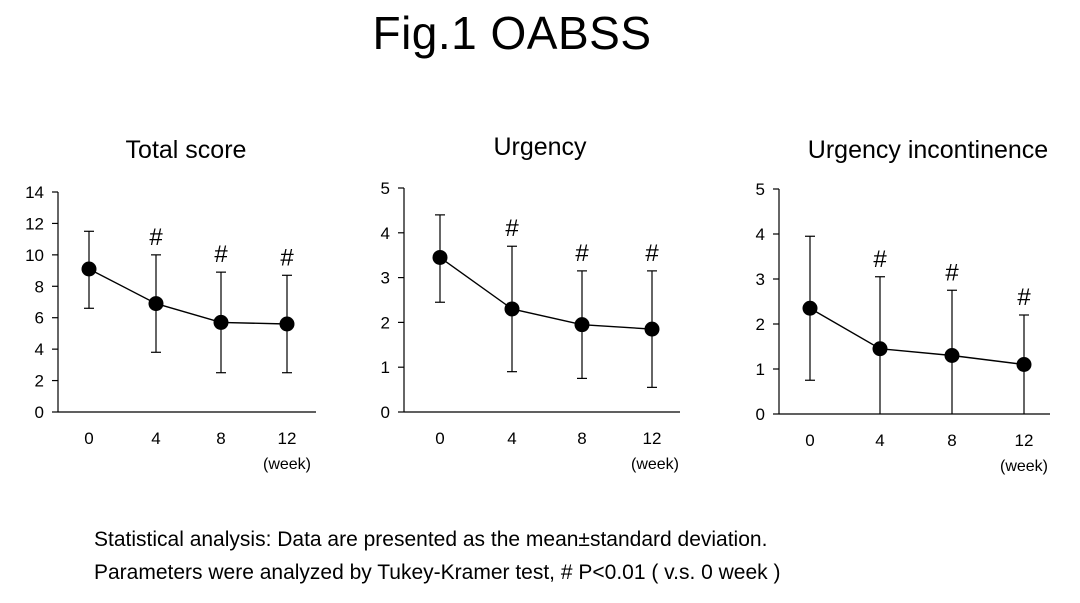 The height and width of the screenshot is (603, 1080). I want to click on chart-title-total-score: Total score, so click(186, 150).